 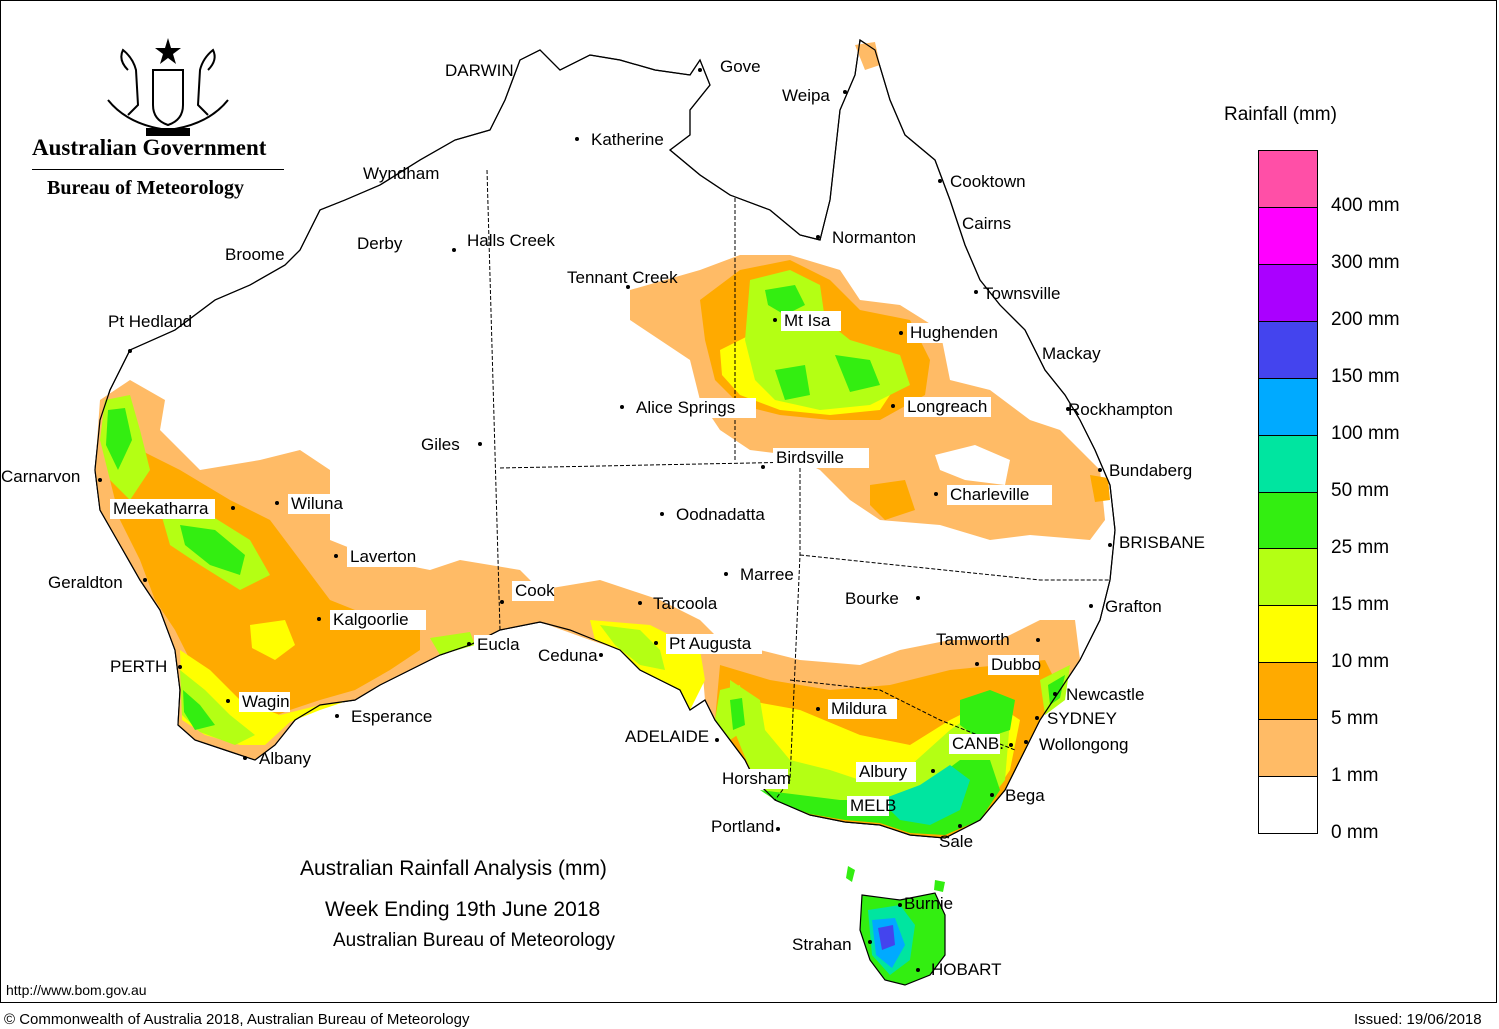 I want to click on place-label: Longreach, so click(x=947, y=406).